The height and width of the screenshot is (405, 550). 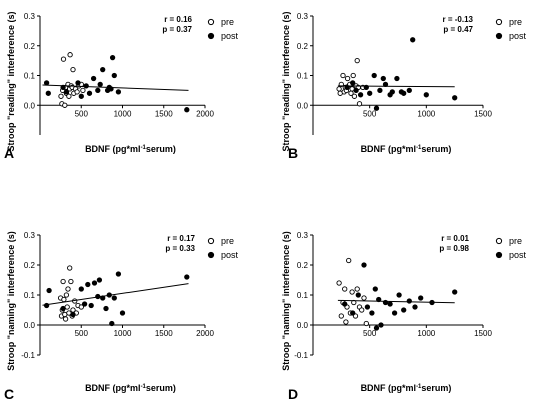 I want to click on panel-letter: C, so click(x=9, y=394).